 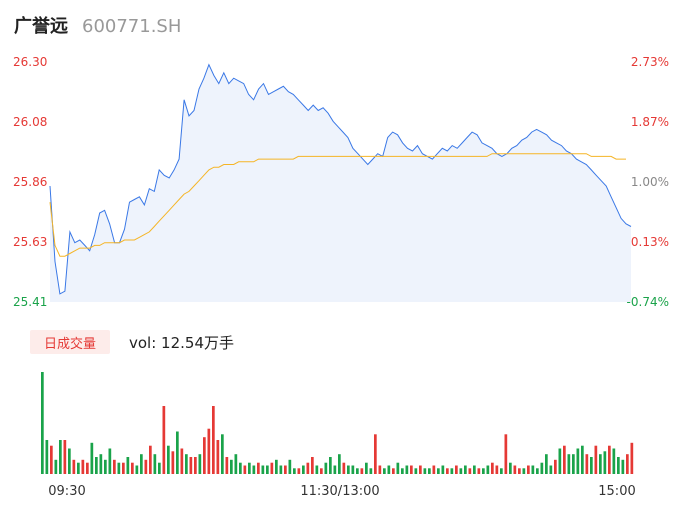 I want to click on volume-total-label: vol: 12.54万手, so click(x=181, y=343).